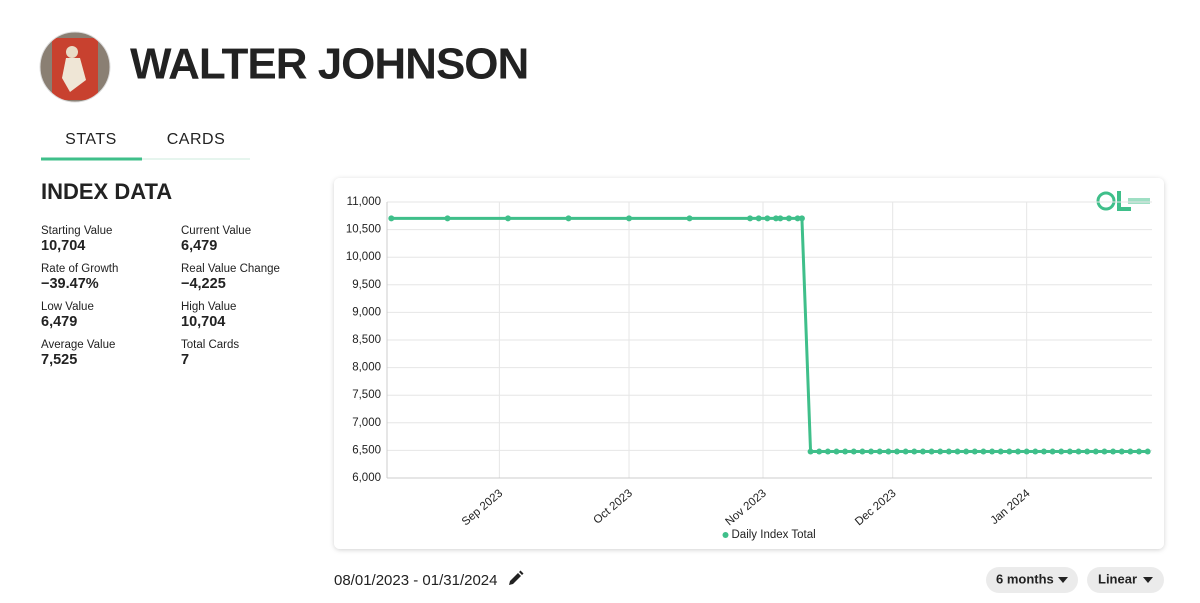 This screenshot has height=603, width=1200. I want to click on y-tick-label: 6,500, so click(366, 450).